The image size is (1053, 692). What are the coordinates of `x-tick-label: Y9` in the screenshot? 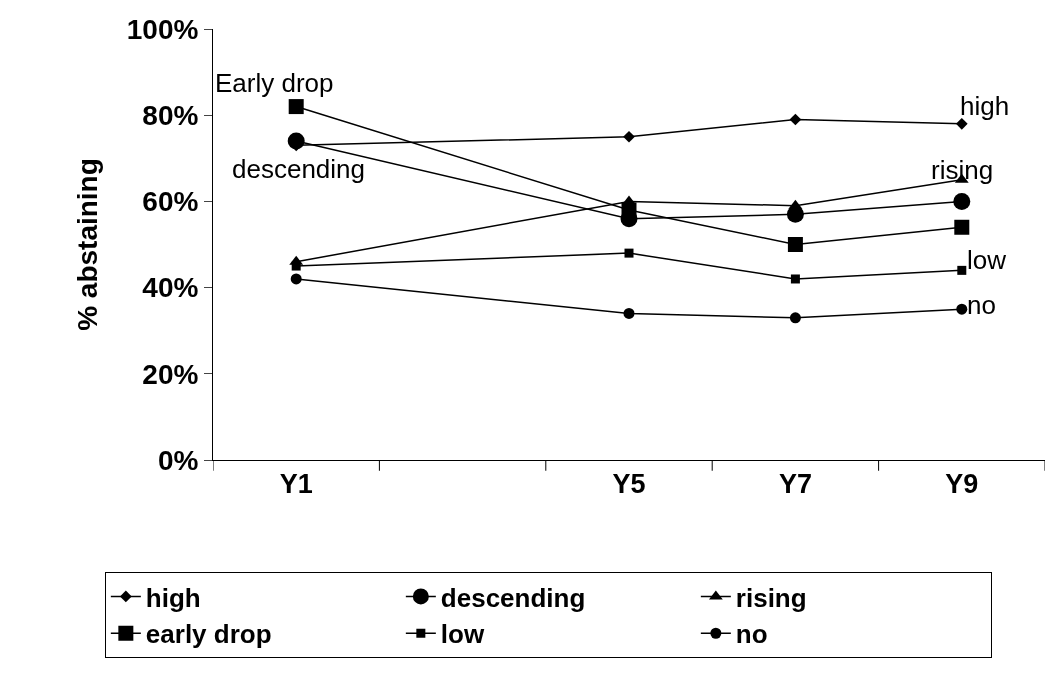 It's located at (962, 484).